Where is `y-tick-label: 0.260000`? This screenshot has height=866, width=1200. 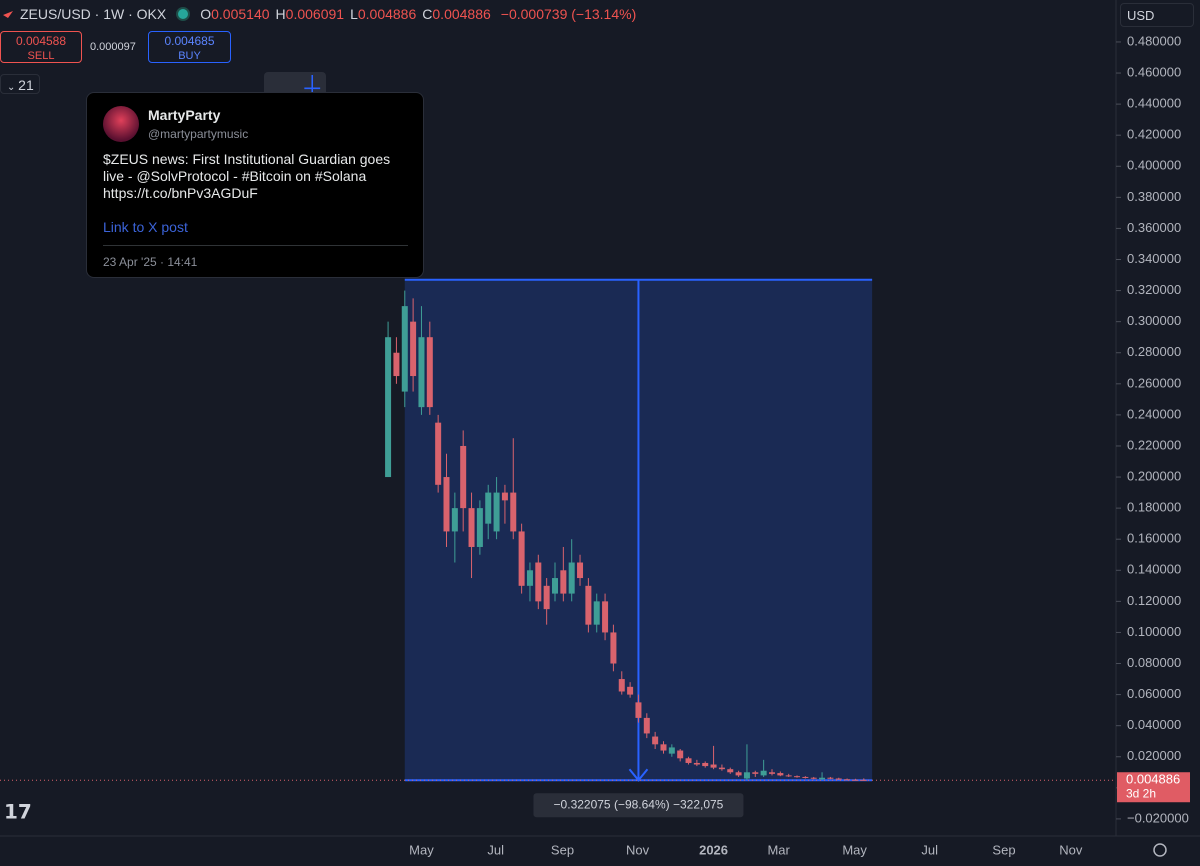
y-tick-label: 0.260000 is located at coordinates (1154, 382).